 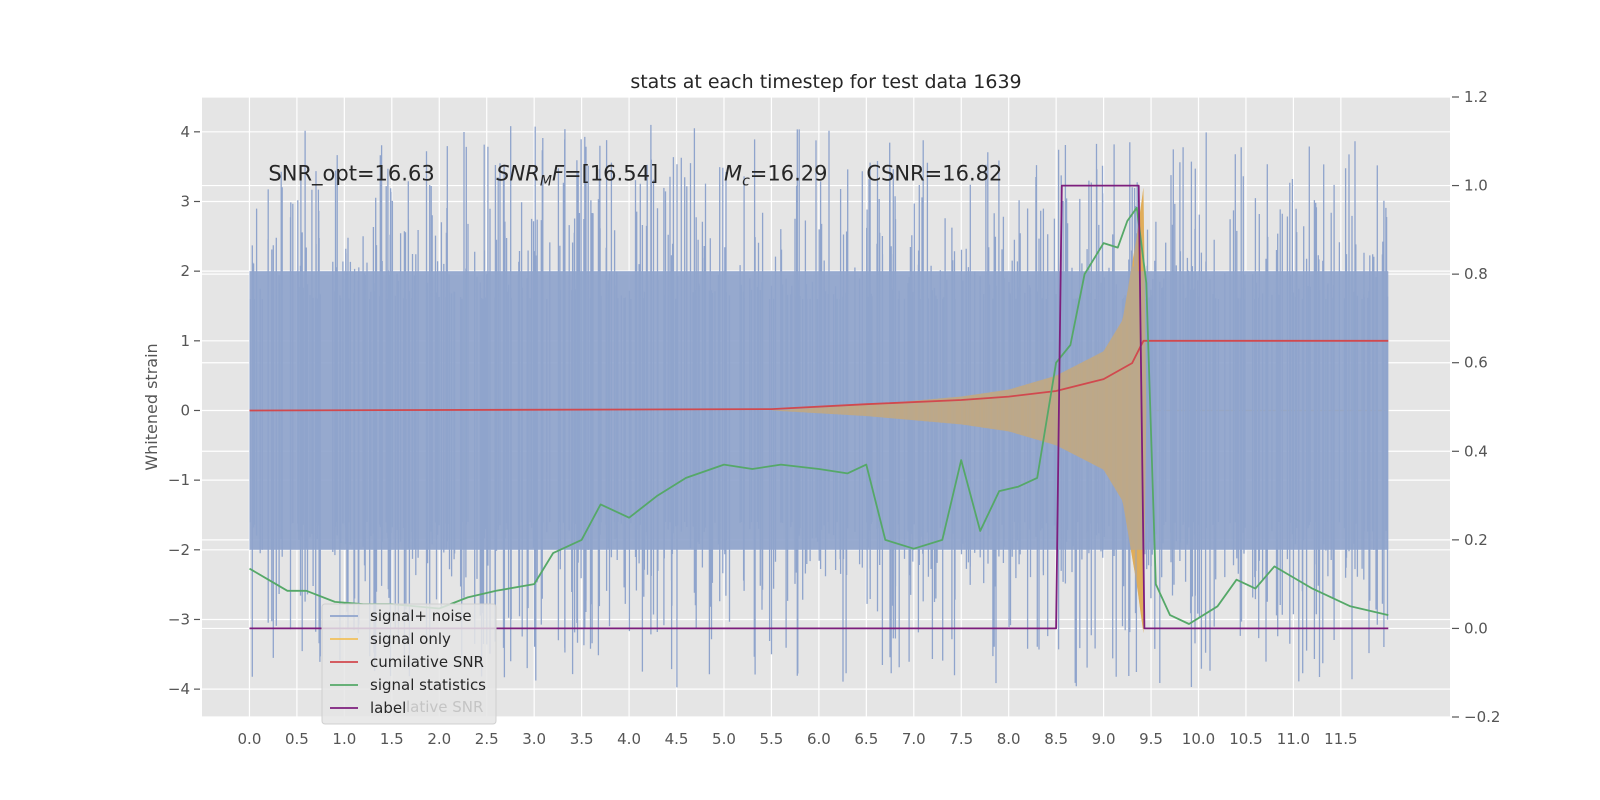 I want to click on legend-overlapped-text: lative SNR, so click(x=444, y=707).